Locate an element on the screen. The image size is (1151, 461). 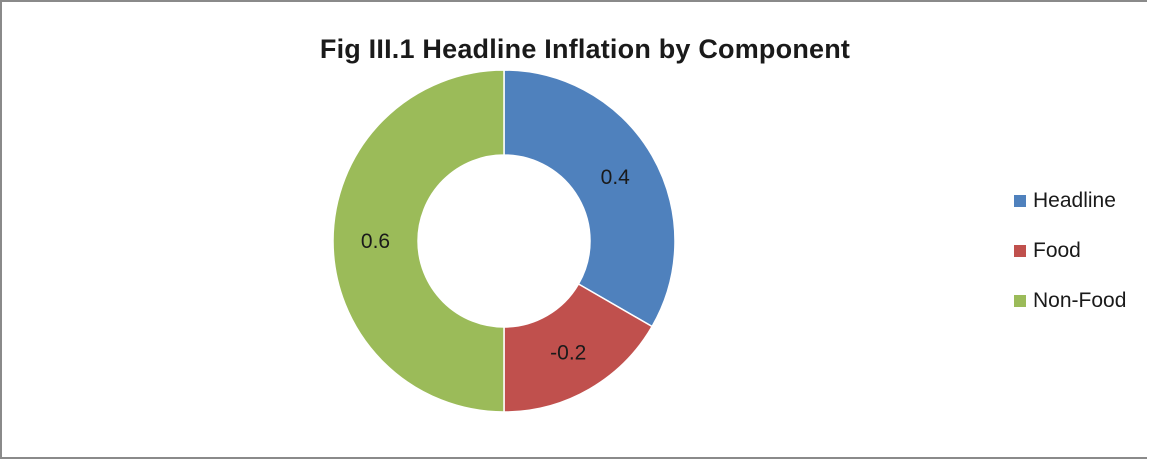
legend-item-food: Food is located at coordinates (1070, 251).